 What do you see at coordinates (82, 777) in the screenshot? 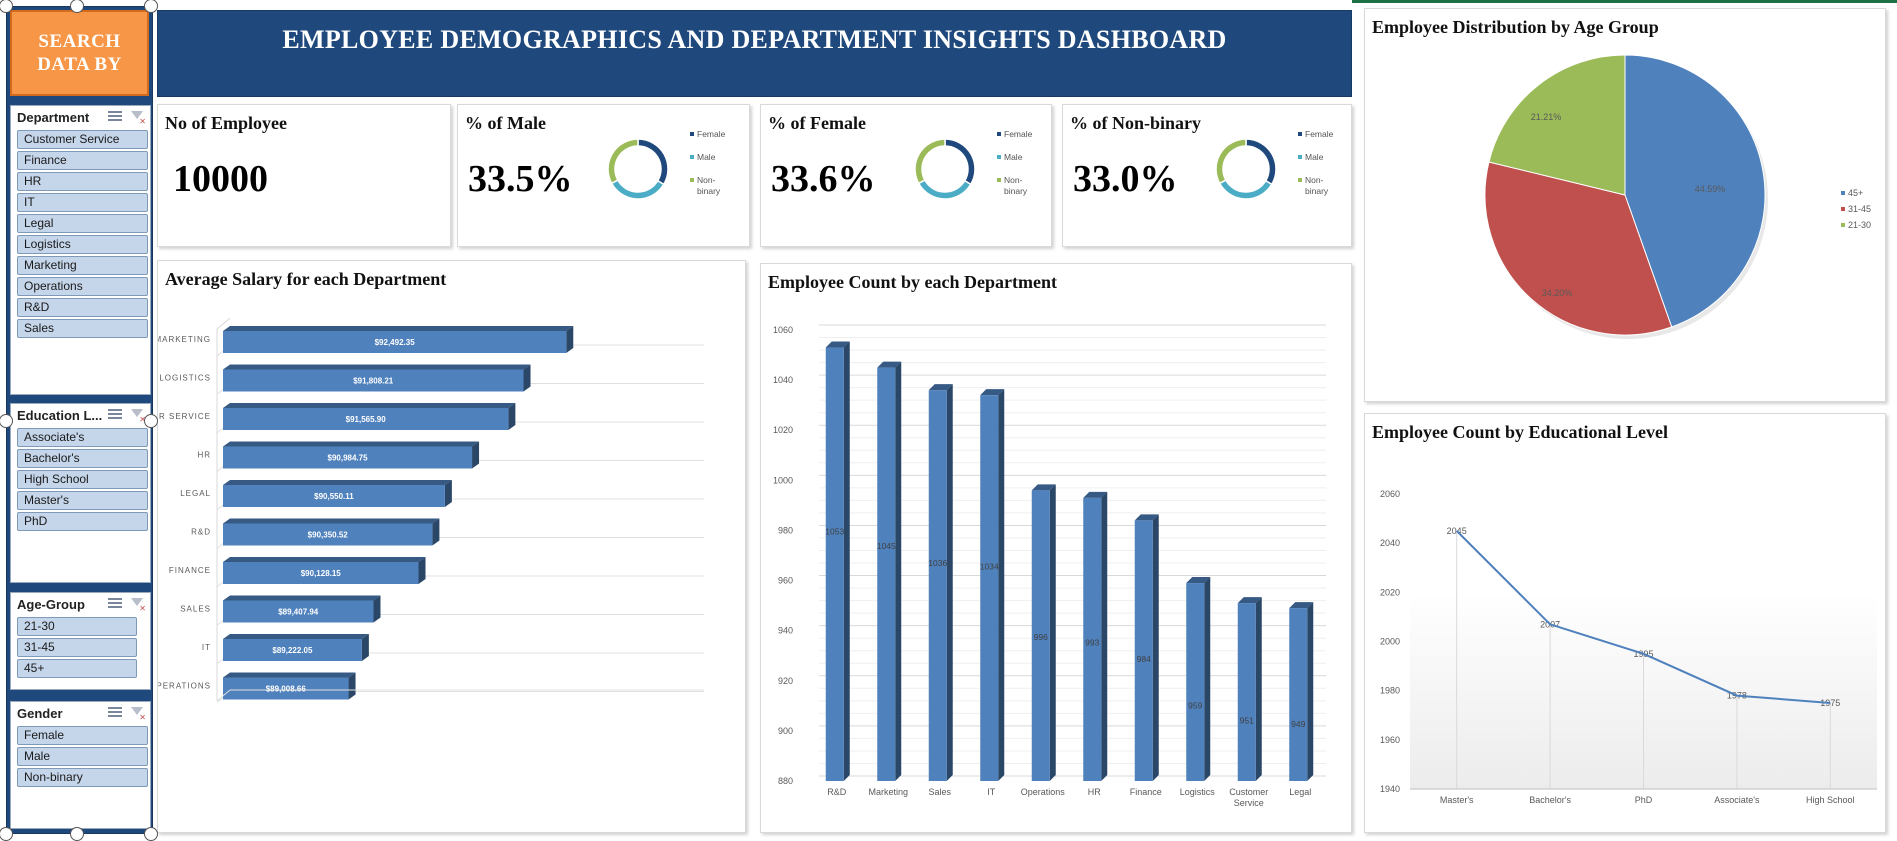
I see `slicer-item-non-binary: Non-binary` at bounding box center [82, 777].